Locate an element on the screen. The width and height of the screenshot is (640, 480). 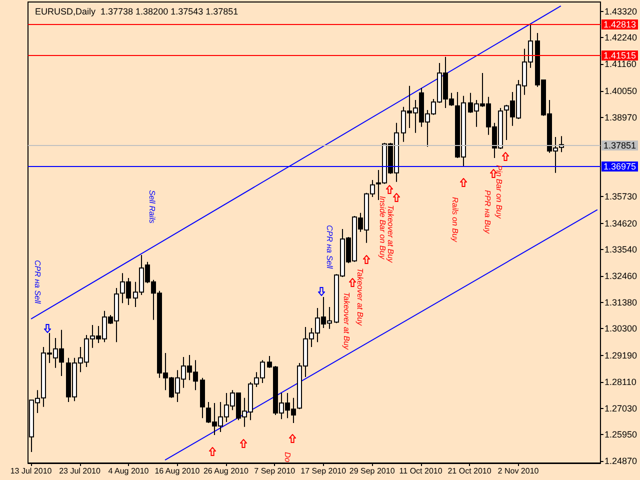
y-tick-label: 1.31380 is located at coordinates (621, 302).